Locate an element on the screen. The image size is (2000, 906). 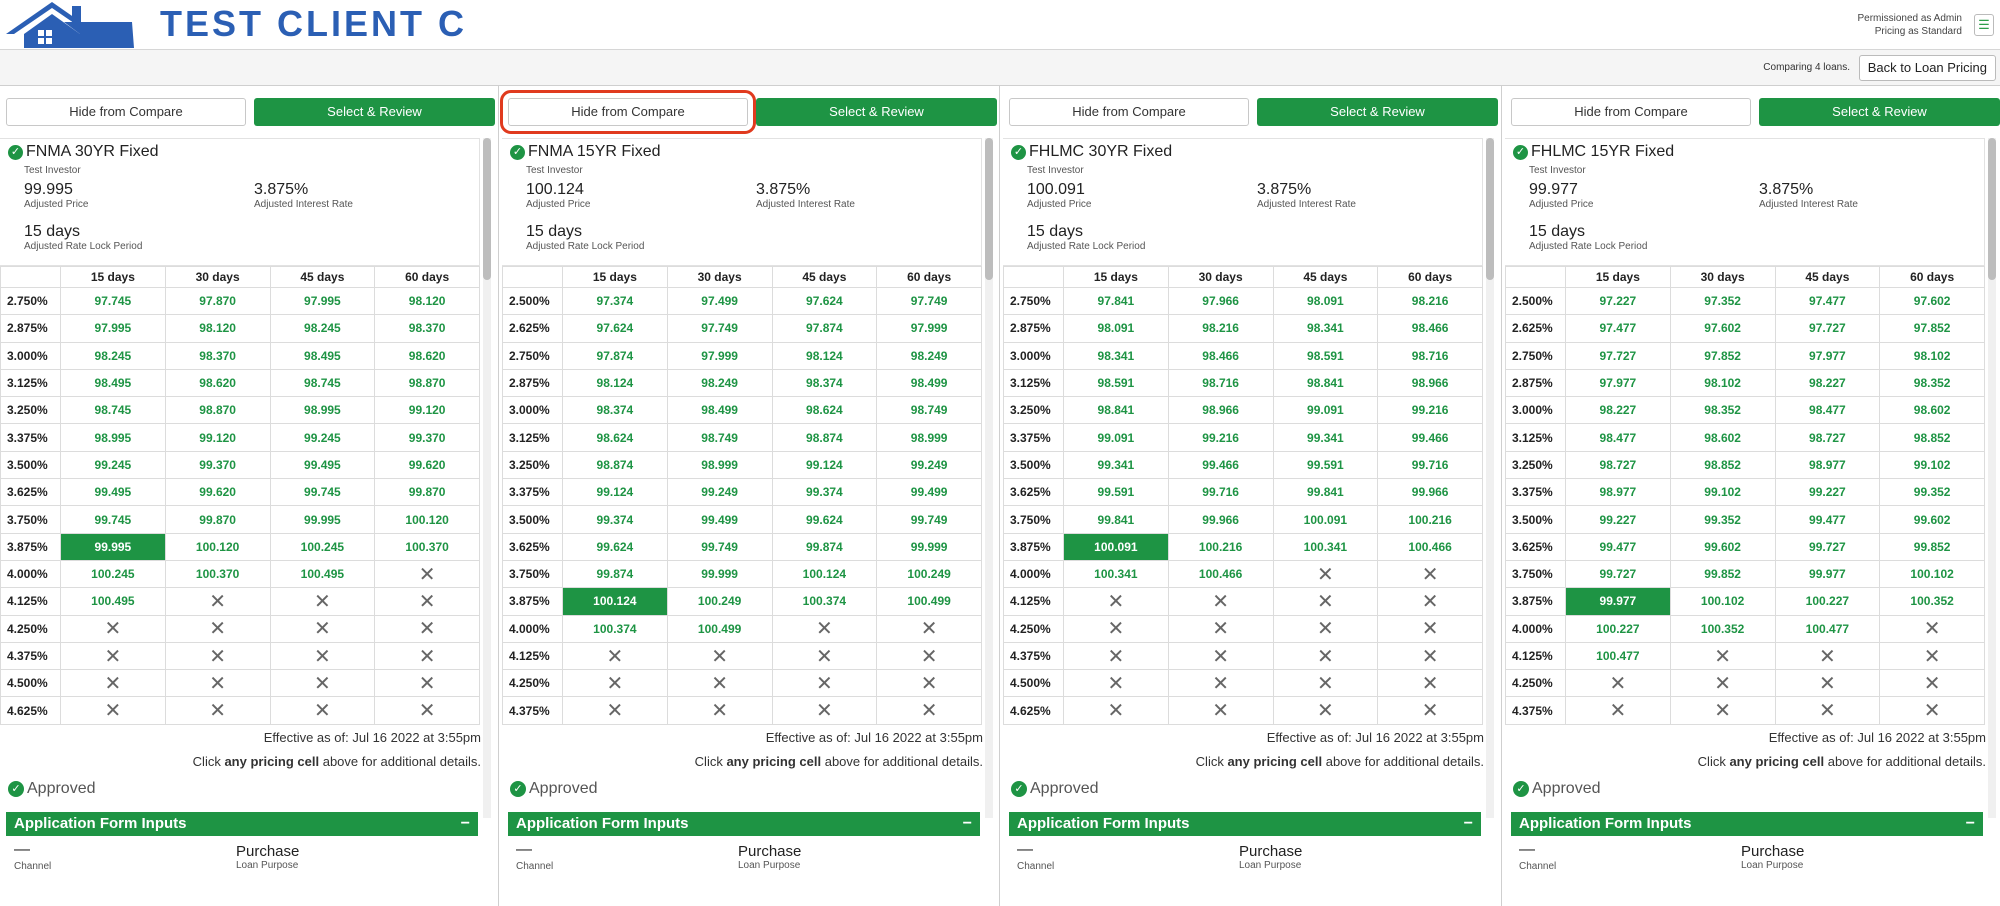
pricing-cell: 100.499 is located at coordinates (929, 601).